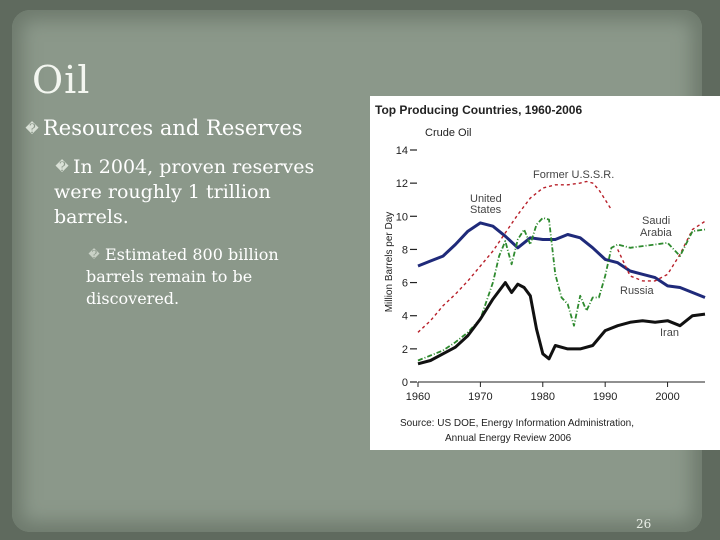  What do you see at coordinates (508, 438) in the screenshot?
I see `chart-source-line-2: Annual Energy Review 2006` at bounding box center [508, 438].